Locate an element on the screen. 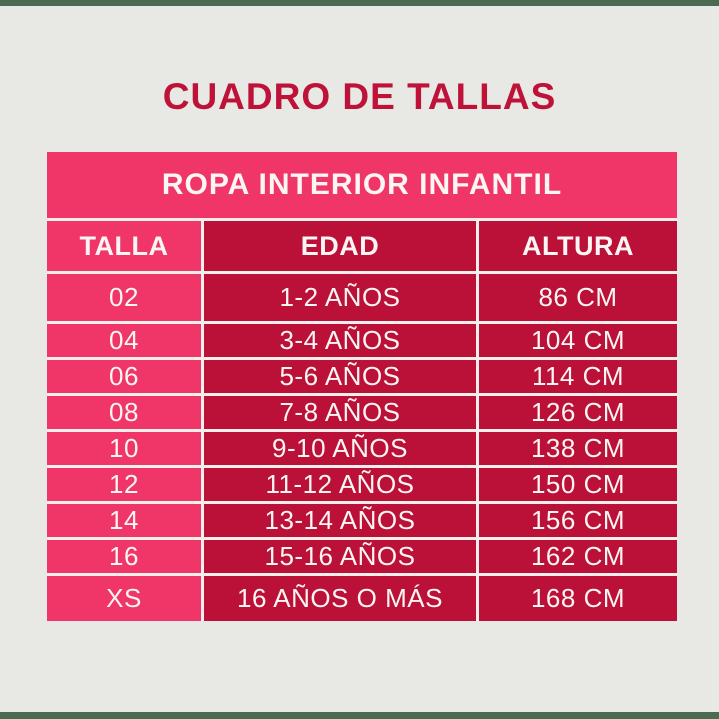 This screenshot has width=719, height=719. height-cell: 156 CM is located at coordinates (578, 520).